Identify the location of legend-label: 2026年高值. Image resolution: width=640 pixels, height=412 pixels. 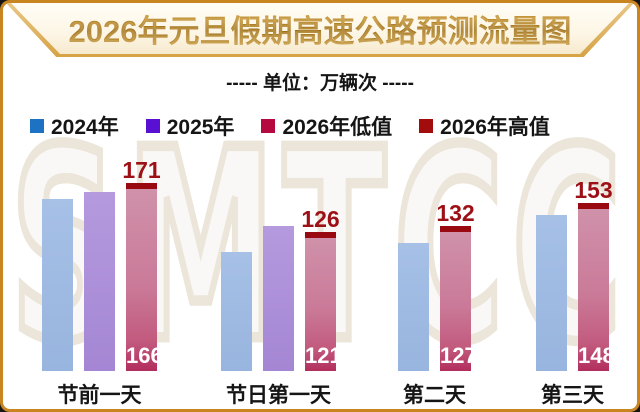
(495, 127).